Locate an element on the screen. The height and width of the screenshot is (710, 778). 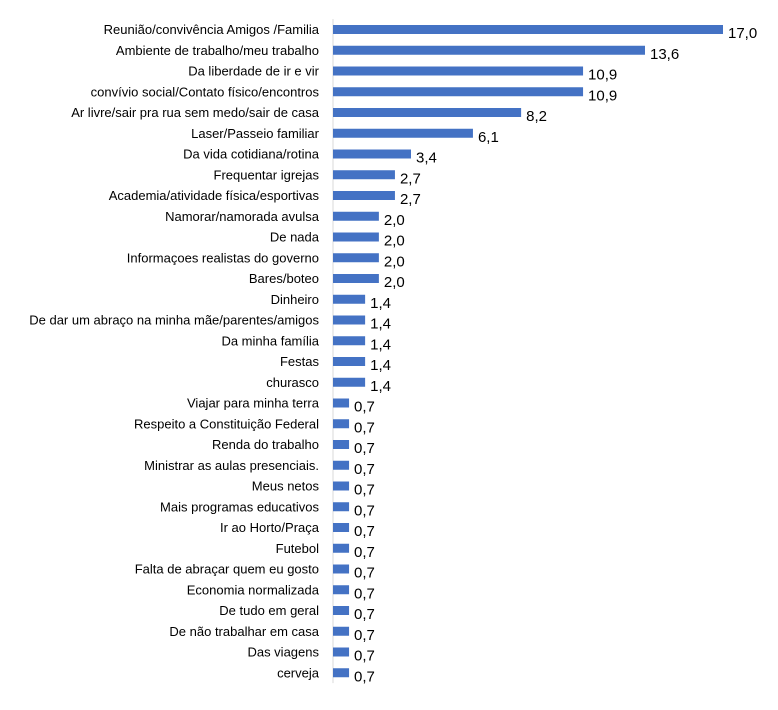
category-label: cerveja is located at coordinates (298, 672).